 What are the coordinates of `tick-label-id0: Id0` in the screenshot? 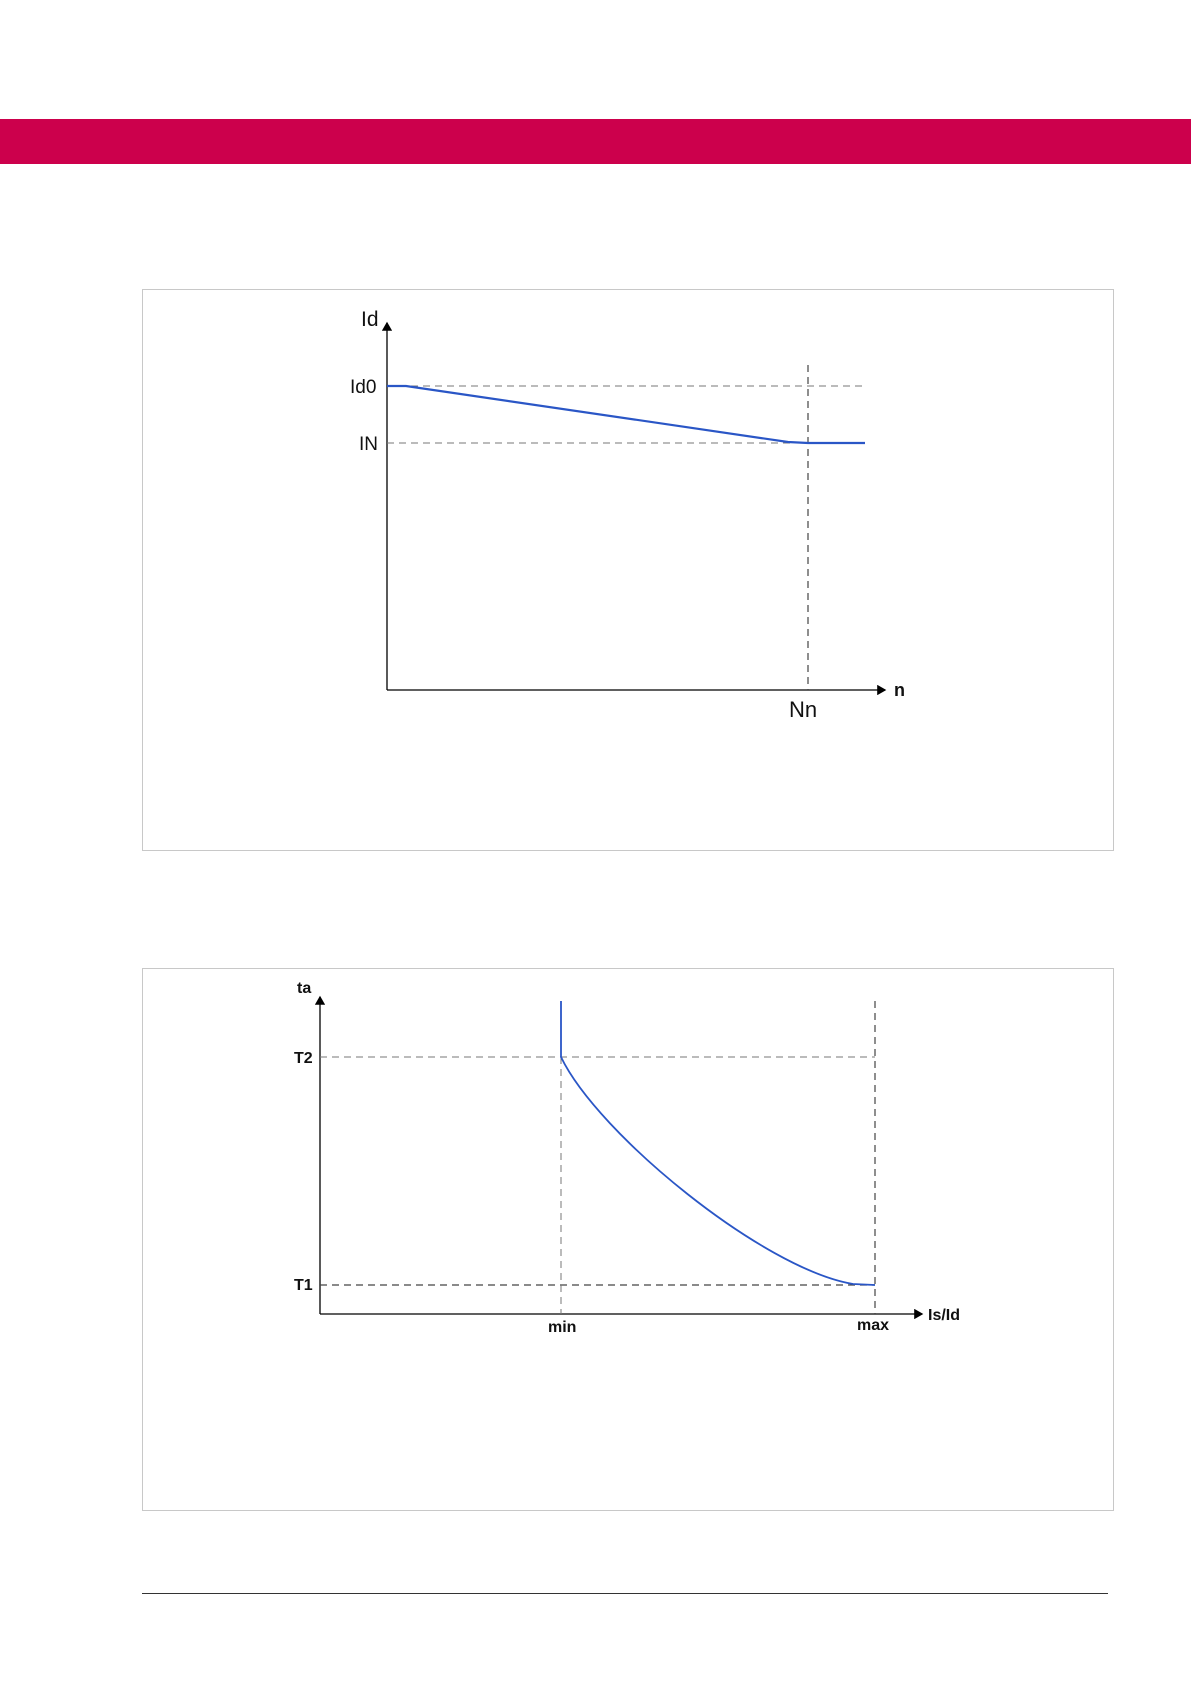 It's located at (363, 387).